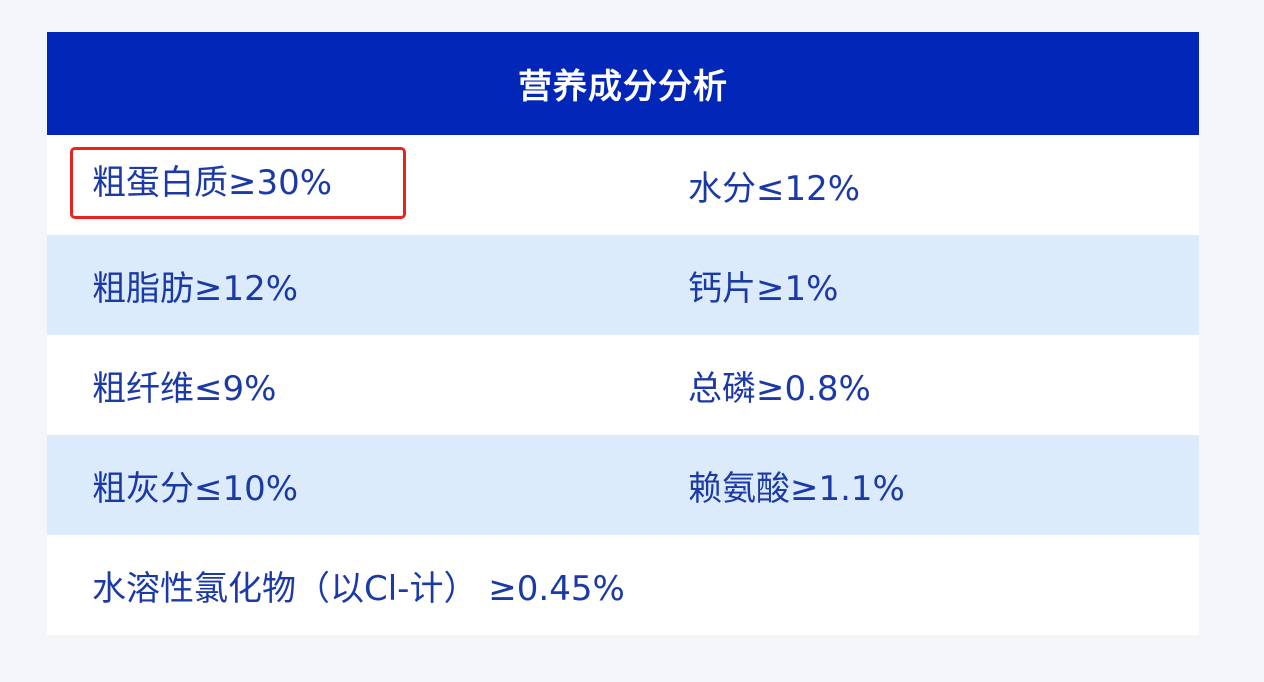 This screenshot has height=682, width=1264. Describe the element at coordinates (774, 188) in the screenshot. I see `cell-moisture: 水分≤12%` at that location.